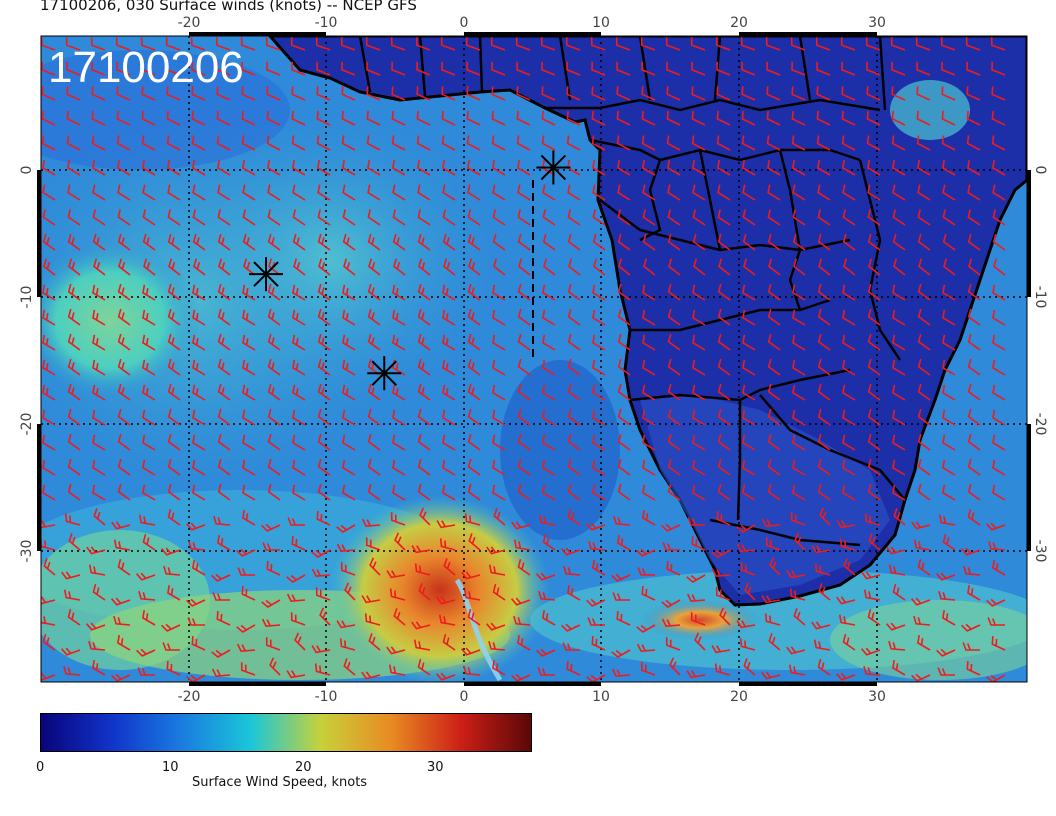 The image size is (1056, 816). Describe the element at coordinates (1040, 551) in the screenshot. I see `lat-tick-label: -30` at that location.